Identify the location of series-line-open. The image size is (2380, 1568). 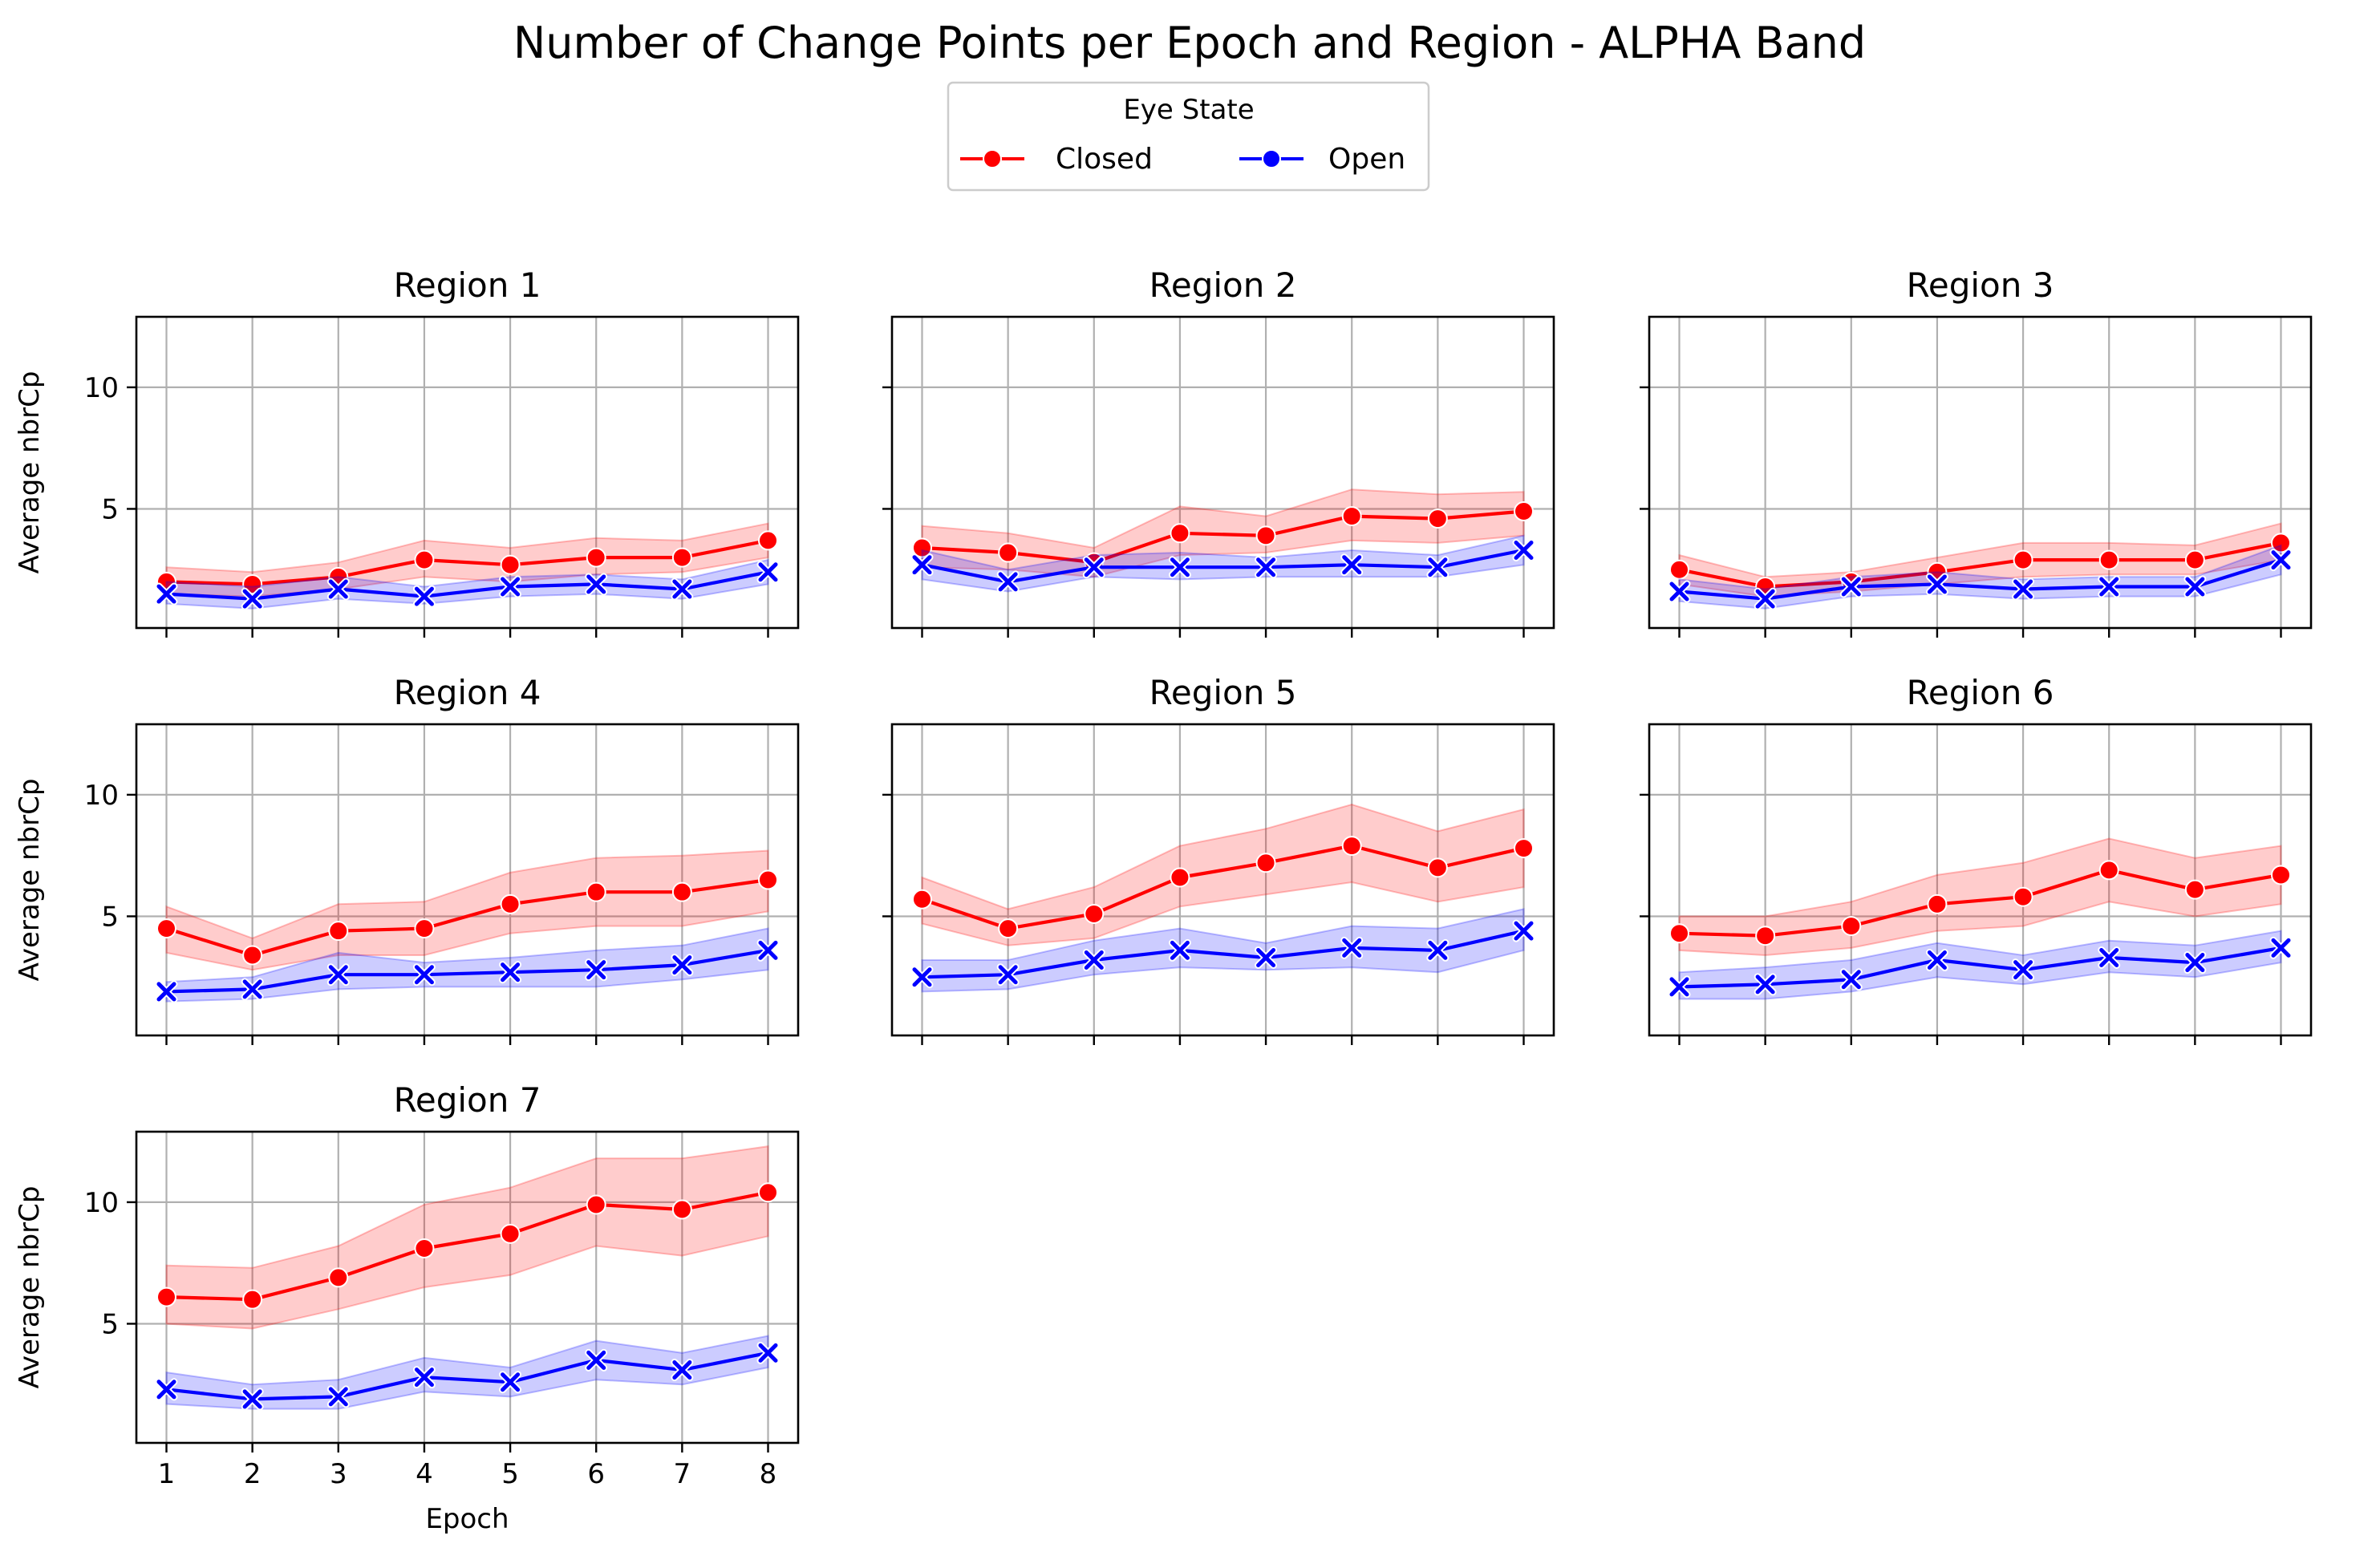
(467, 1376).